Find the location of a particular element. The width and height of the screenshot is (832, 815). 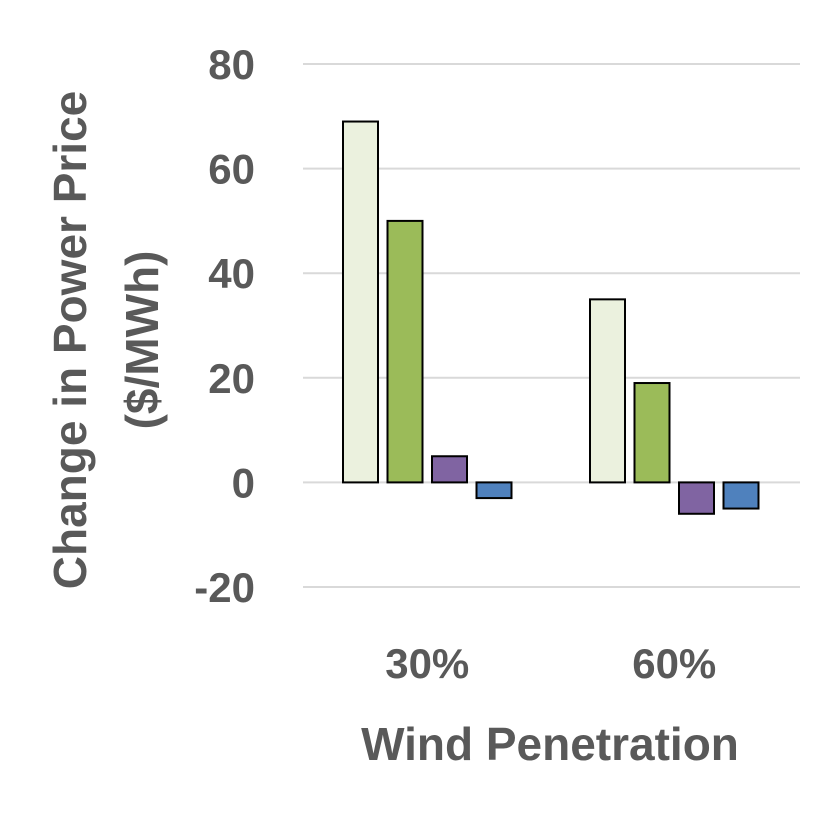

y-axis-label-line2: ($/MWh) is located at coordinates (142, 340).